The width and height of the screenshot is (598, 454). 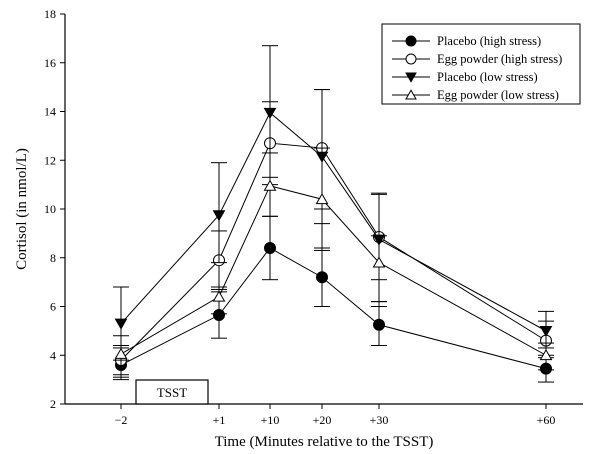 What do you see at coordinates (50, 209) in the screenshot?
I see `y-tick-label: 10` at bounding box center [50, 209].